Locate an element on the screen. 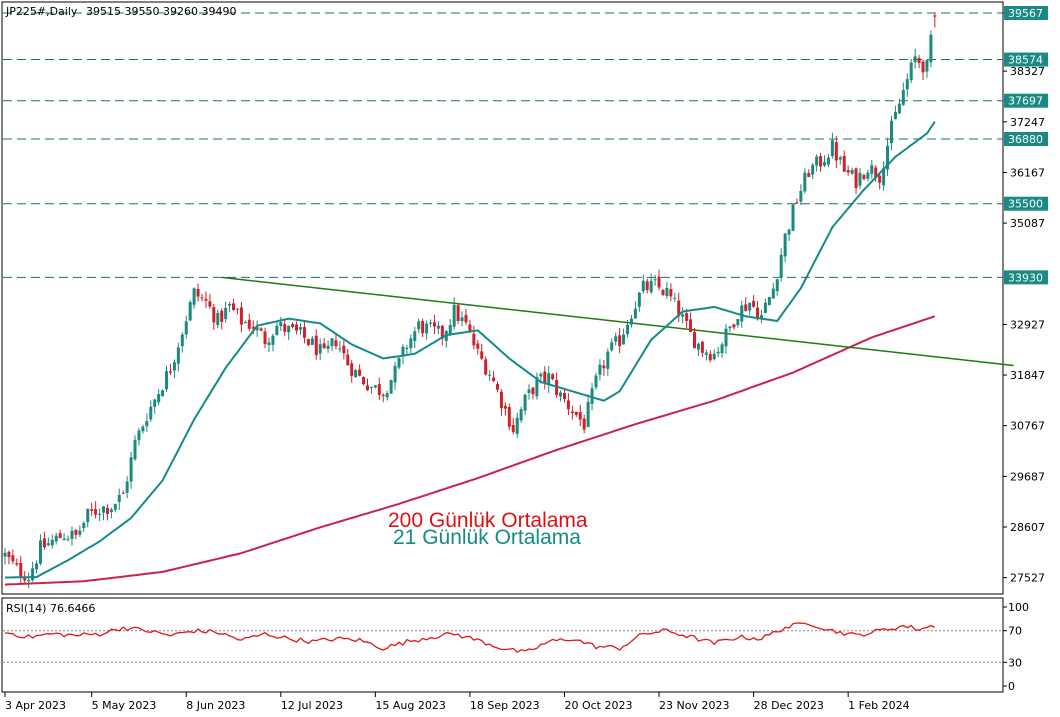 The width and height of the screenshot is (1060, 717). rsi-tick-label: 70 is located at coordinates (1015, 631).